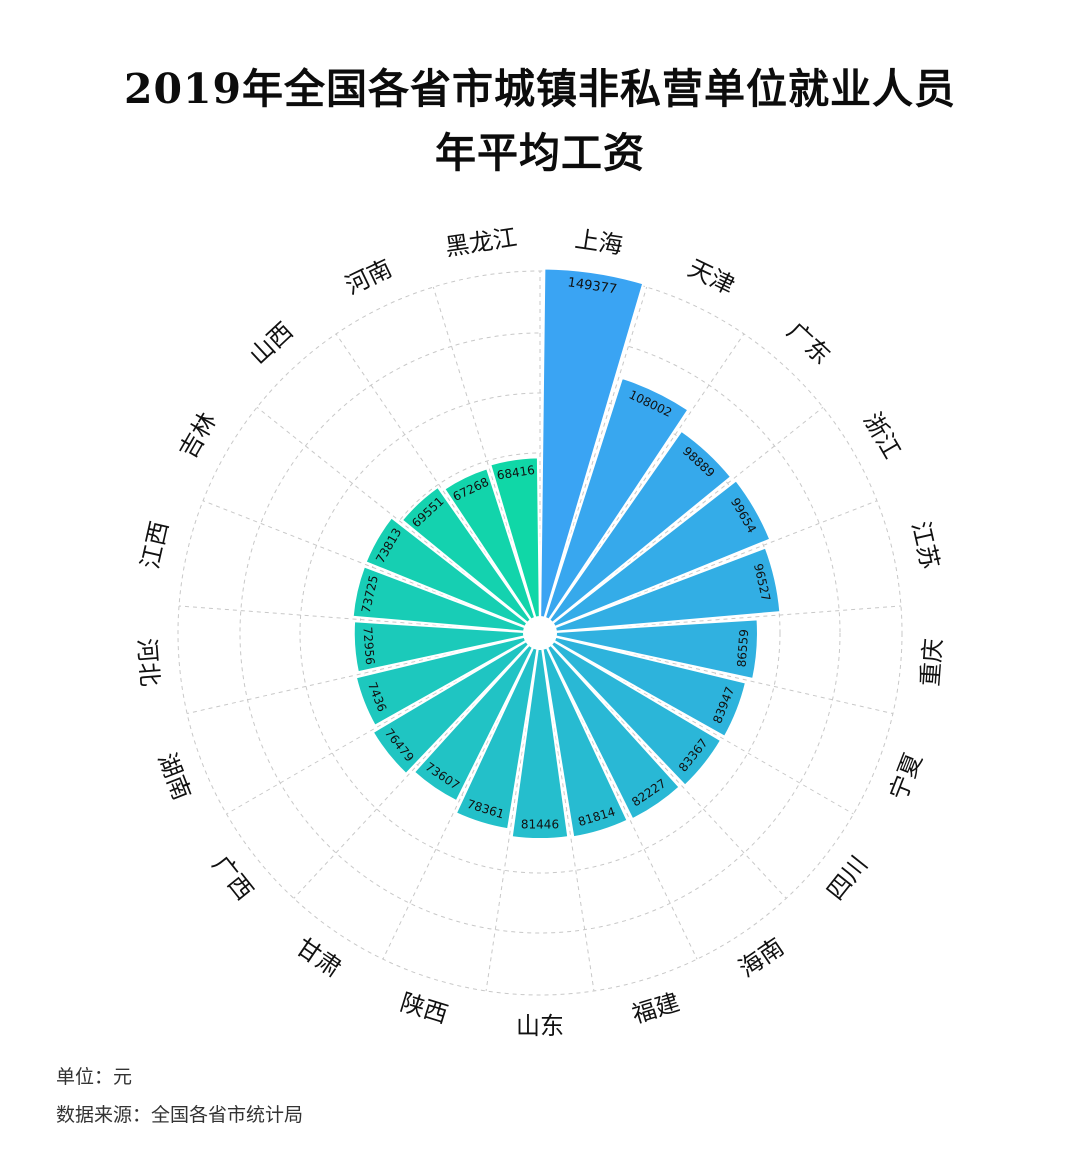 The height and width of the screenshot is (1165, 1080). What do you see at coordinates (480, 242) in the screenshot?
I see `category-label-黑龙江: 黑龙江` at bounding box center [480, 242].